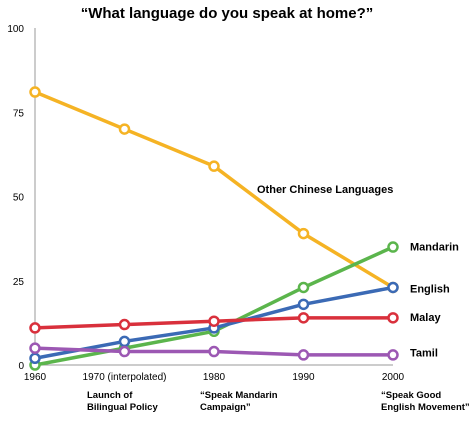 The image size is (474, 425). I want to click on x-tick-label: 2000, so click(393, 377).